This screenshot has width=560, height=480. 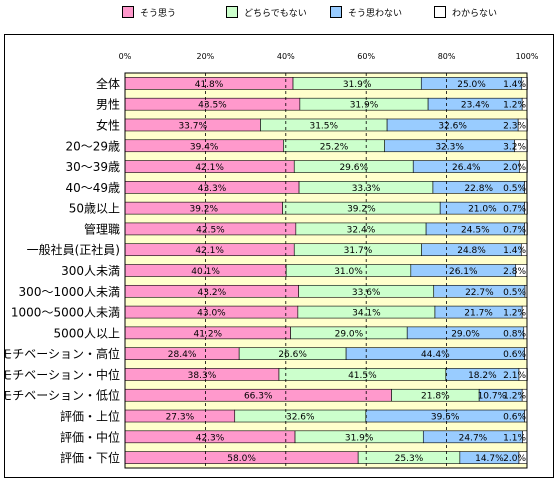 I want to click on x-tick-label: 20%, so click(x=206, y=56).